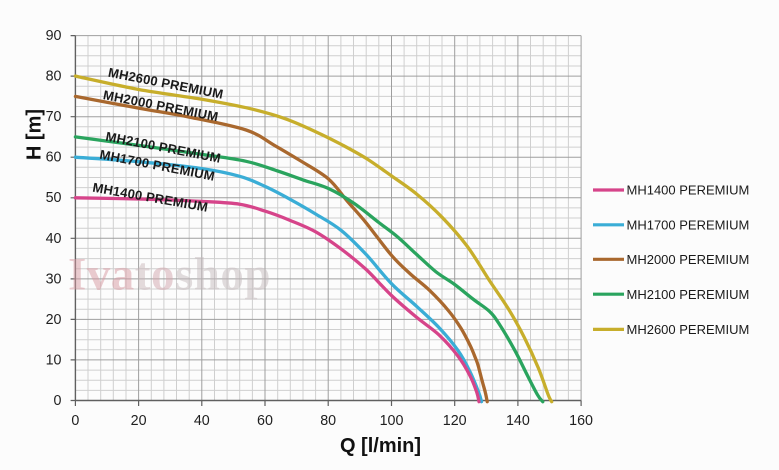 Image resolution: width=779 pixels, height=470 pixels. Describe the element at coordinates (455, 421) in the screenshot. I see `svg-text: 120` at that location.